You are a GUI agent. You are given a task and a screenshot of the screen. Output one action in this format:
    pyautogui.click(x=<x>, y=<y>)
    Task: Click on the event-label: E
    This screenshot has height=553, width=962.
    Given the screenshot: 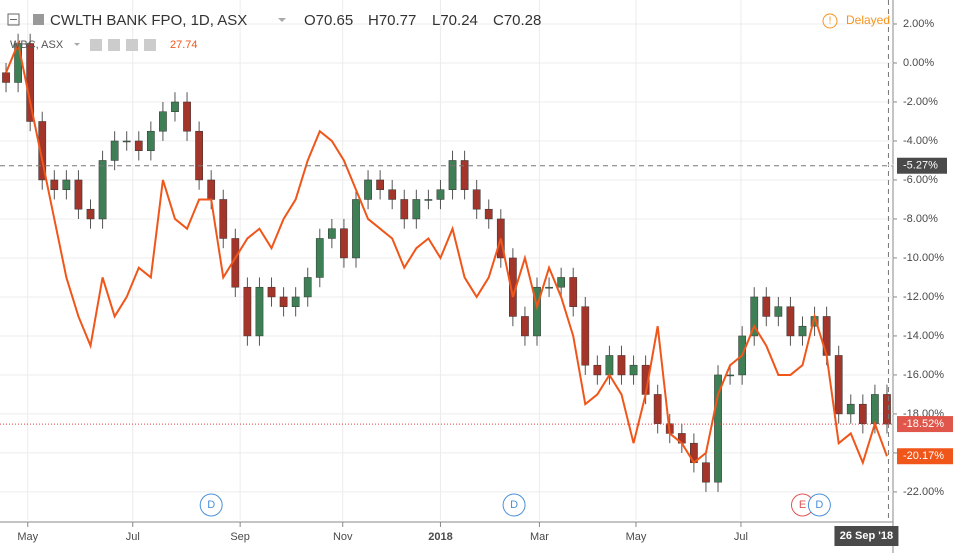 What is the action you would take?
    pyautogui.click(x=802, y=505)
    